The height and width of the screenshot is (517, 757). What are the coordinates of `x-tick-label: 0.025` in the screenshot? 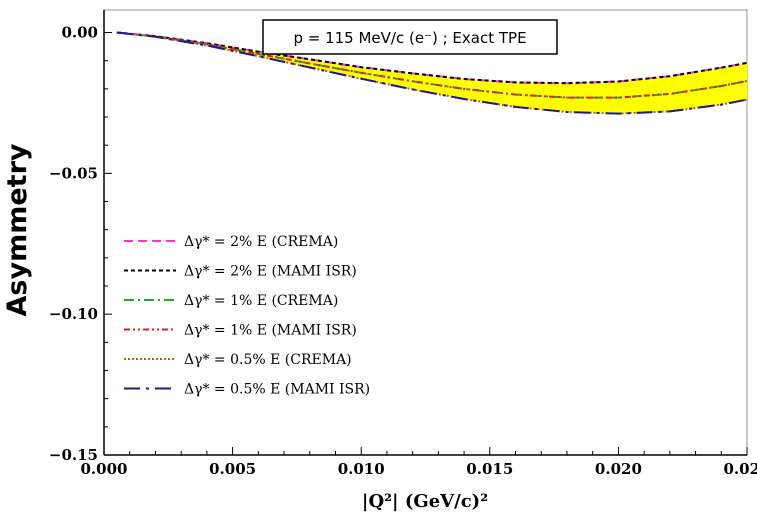 It's located at (740, 469).